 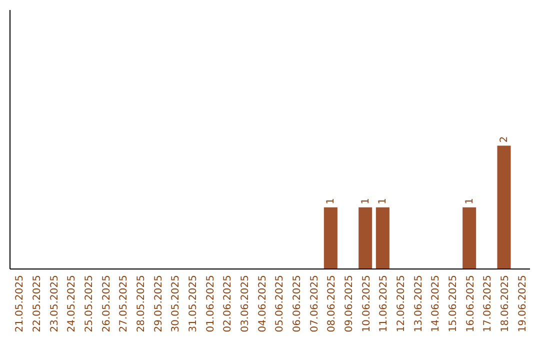 I want to click on x-tick-label: 19.06.2025, so click(x=522, y=303).